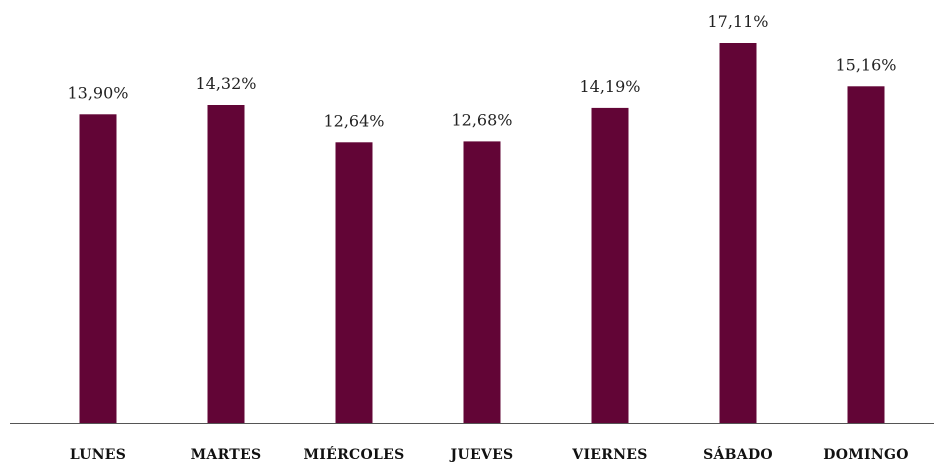  I want to click on bar-viernes, so click(610, 265).